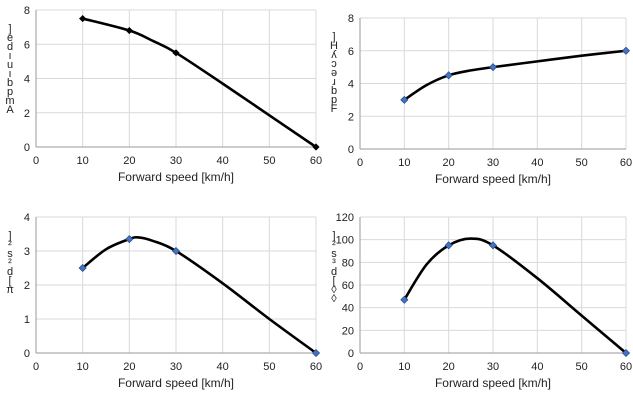 The image size is (633, 406). I want to click on bottom-left-y-tick-label: 0, so click(27, 354).